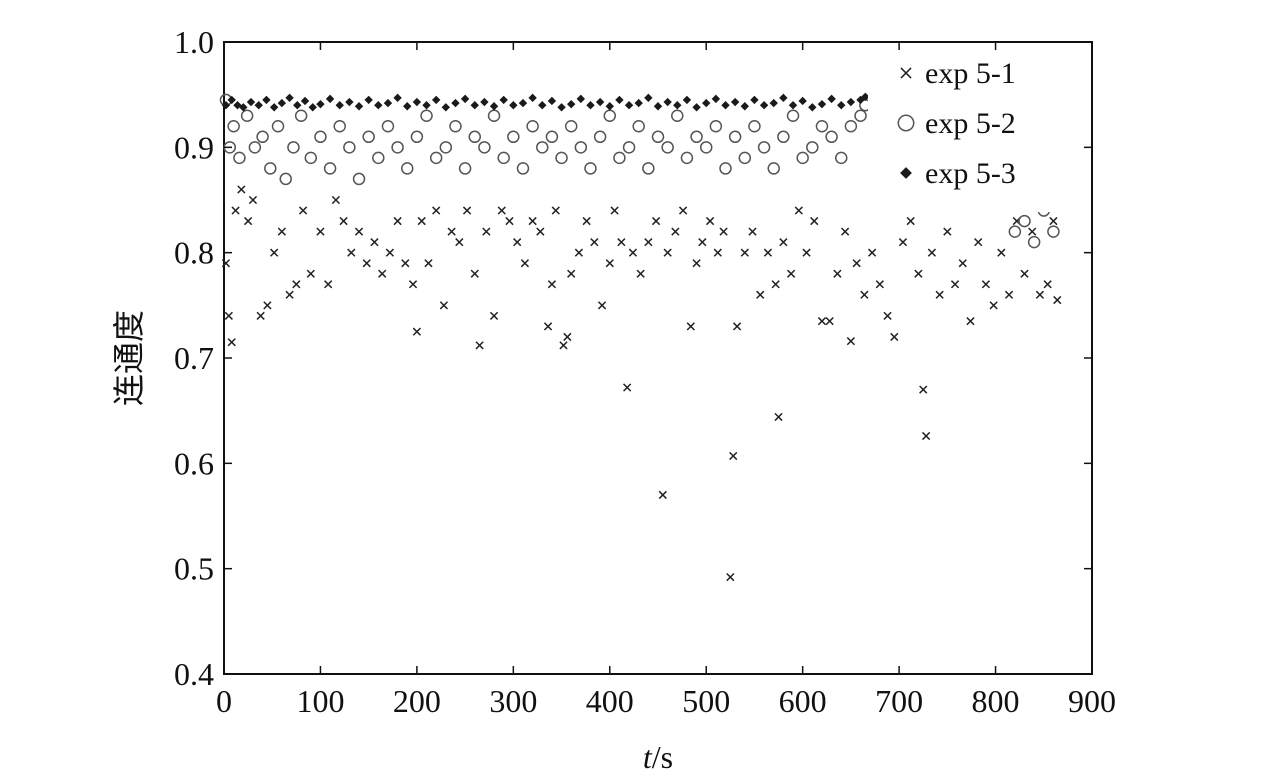  Describe the element at coordinates (996, 701) in the screenshot. I see `x-tick-label: 800` at that location.